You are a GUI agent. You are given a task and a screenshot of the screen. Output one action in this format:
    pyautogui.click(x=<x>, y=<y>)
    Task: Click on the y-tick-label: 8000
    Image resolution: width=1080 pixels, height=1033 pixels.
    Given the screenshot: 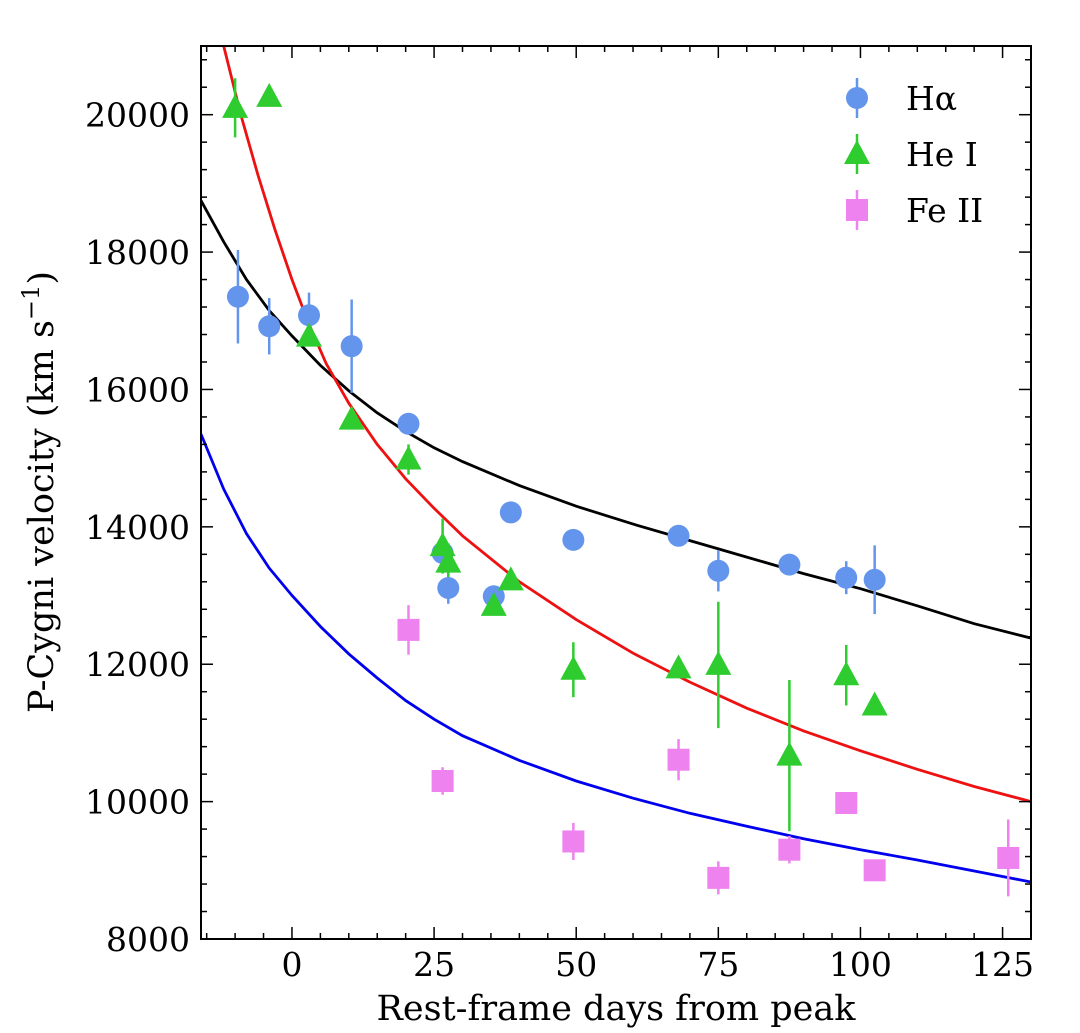 What is the action you would take?
    pyautogui.click(x=148, y=939)
    